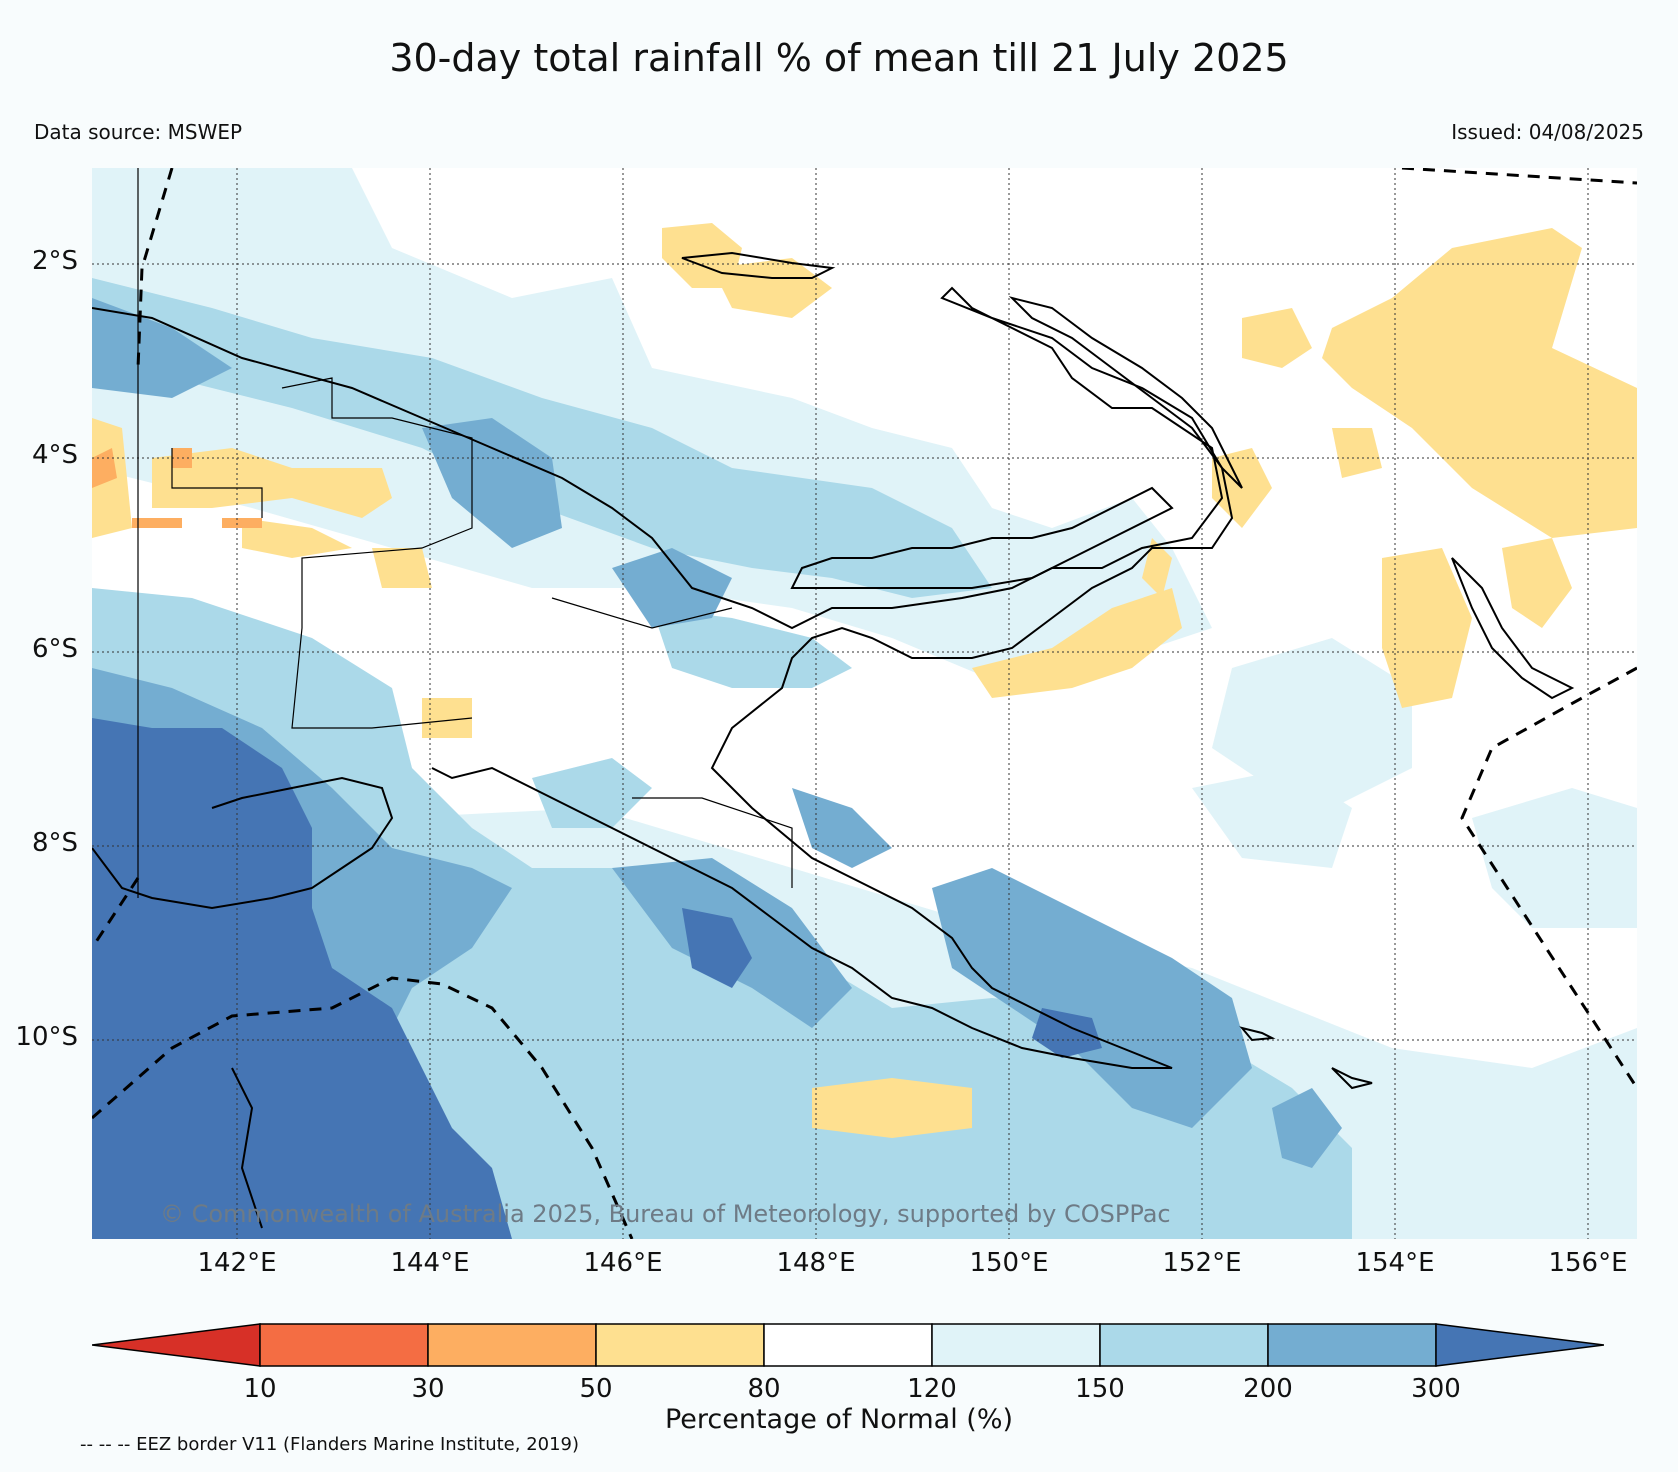  What do you see at coordinates (816, 1263) in the screenshot?
I see `lon-label-148e: 148°E` at bounding box center [816, 1263].